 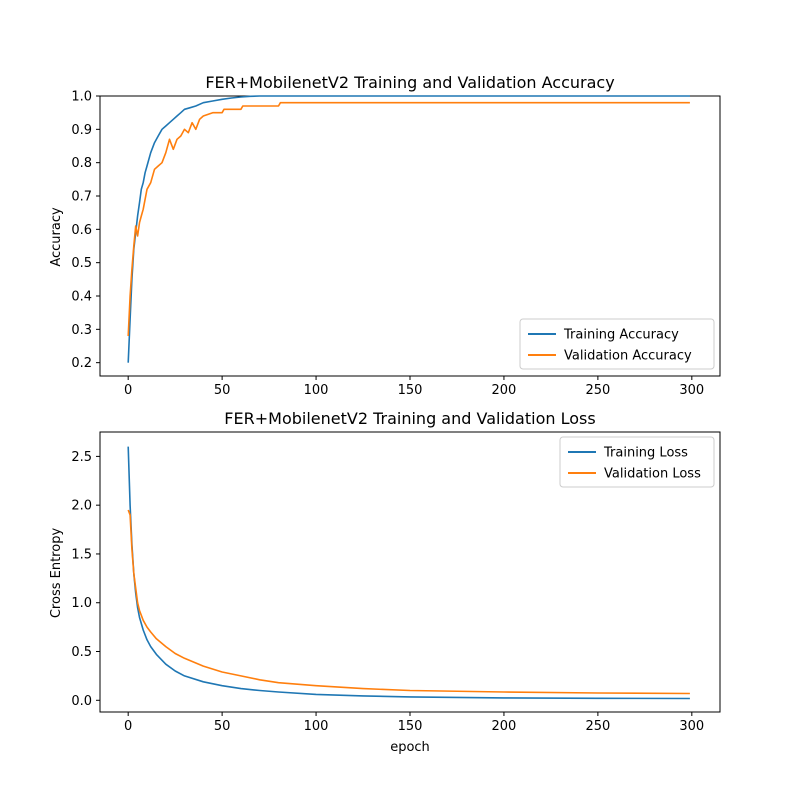 I want to click on accuracy-y-axis-label: Accuracy, so click(x=56, y=237).